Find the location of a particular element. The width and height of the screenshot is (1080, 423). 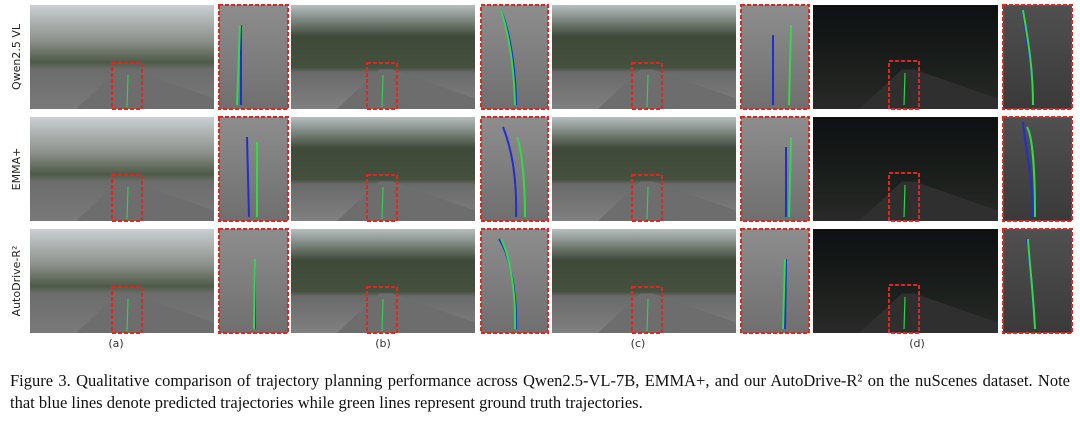

row-label: Qwen2.5 VL is located at coordinates (16, 56).